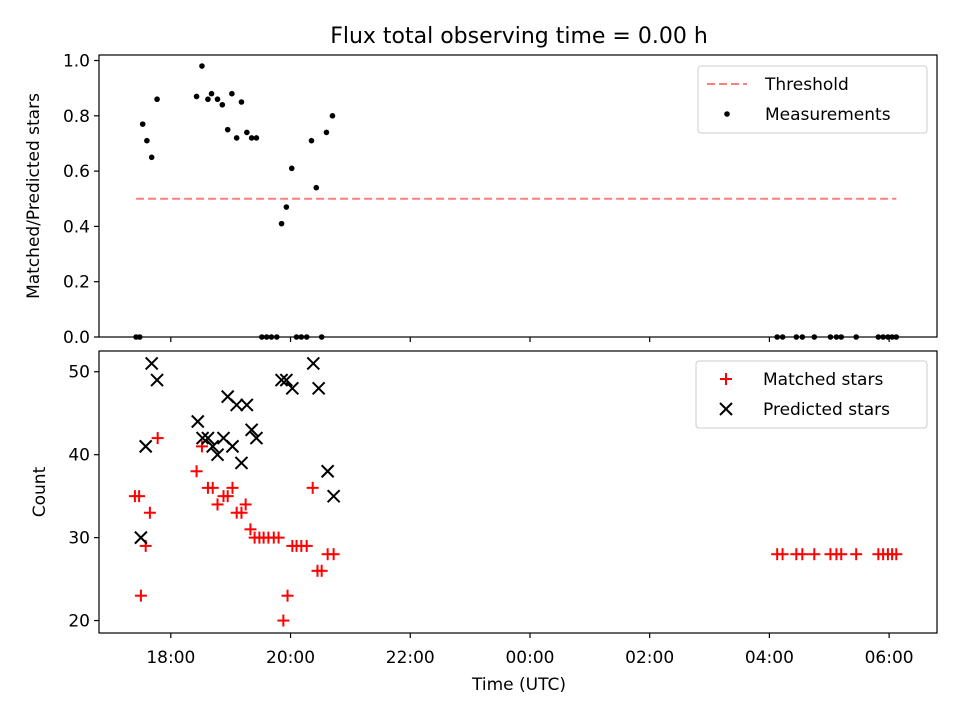  I want to click on bottom-xtick-label: 00:00, so click(529, 658).